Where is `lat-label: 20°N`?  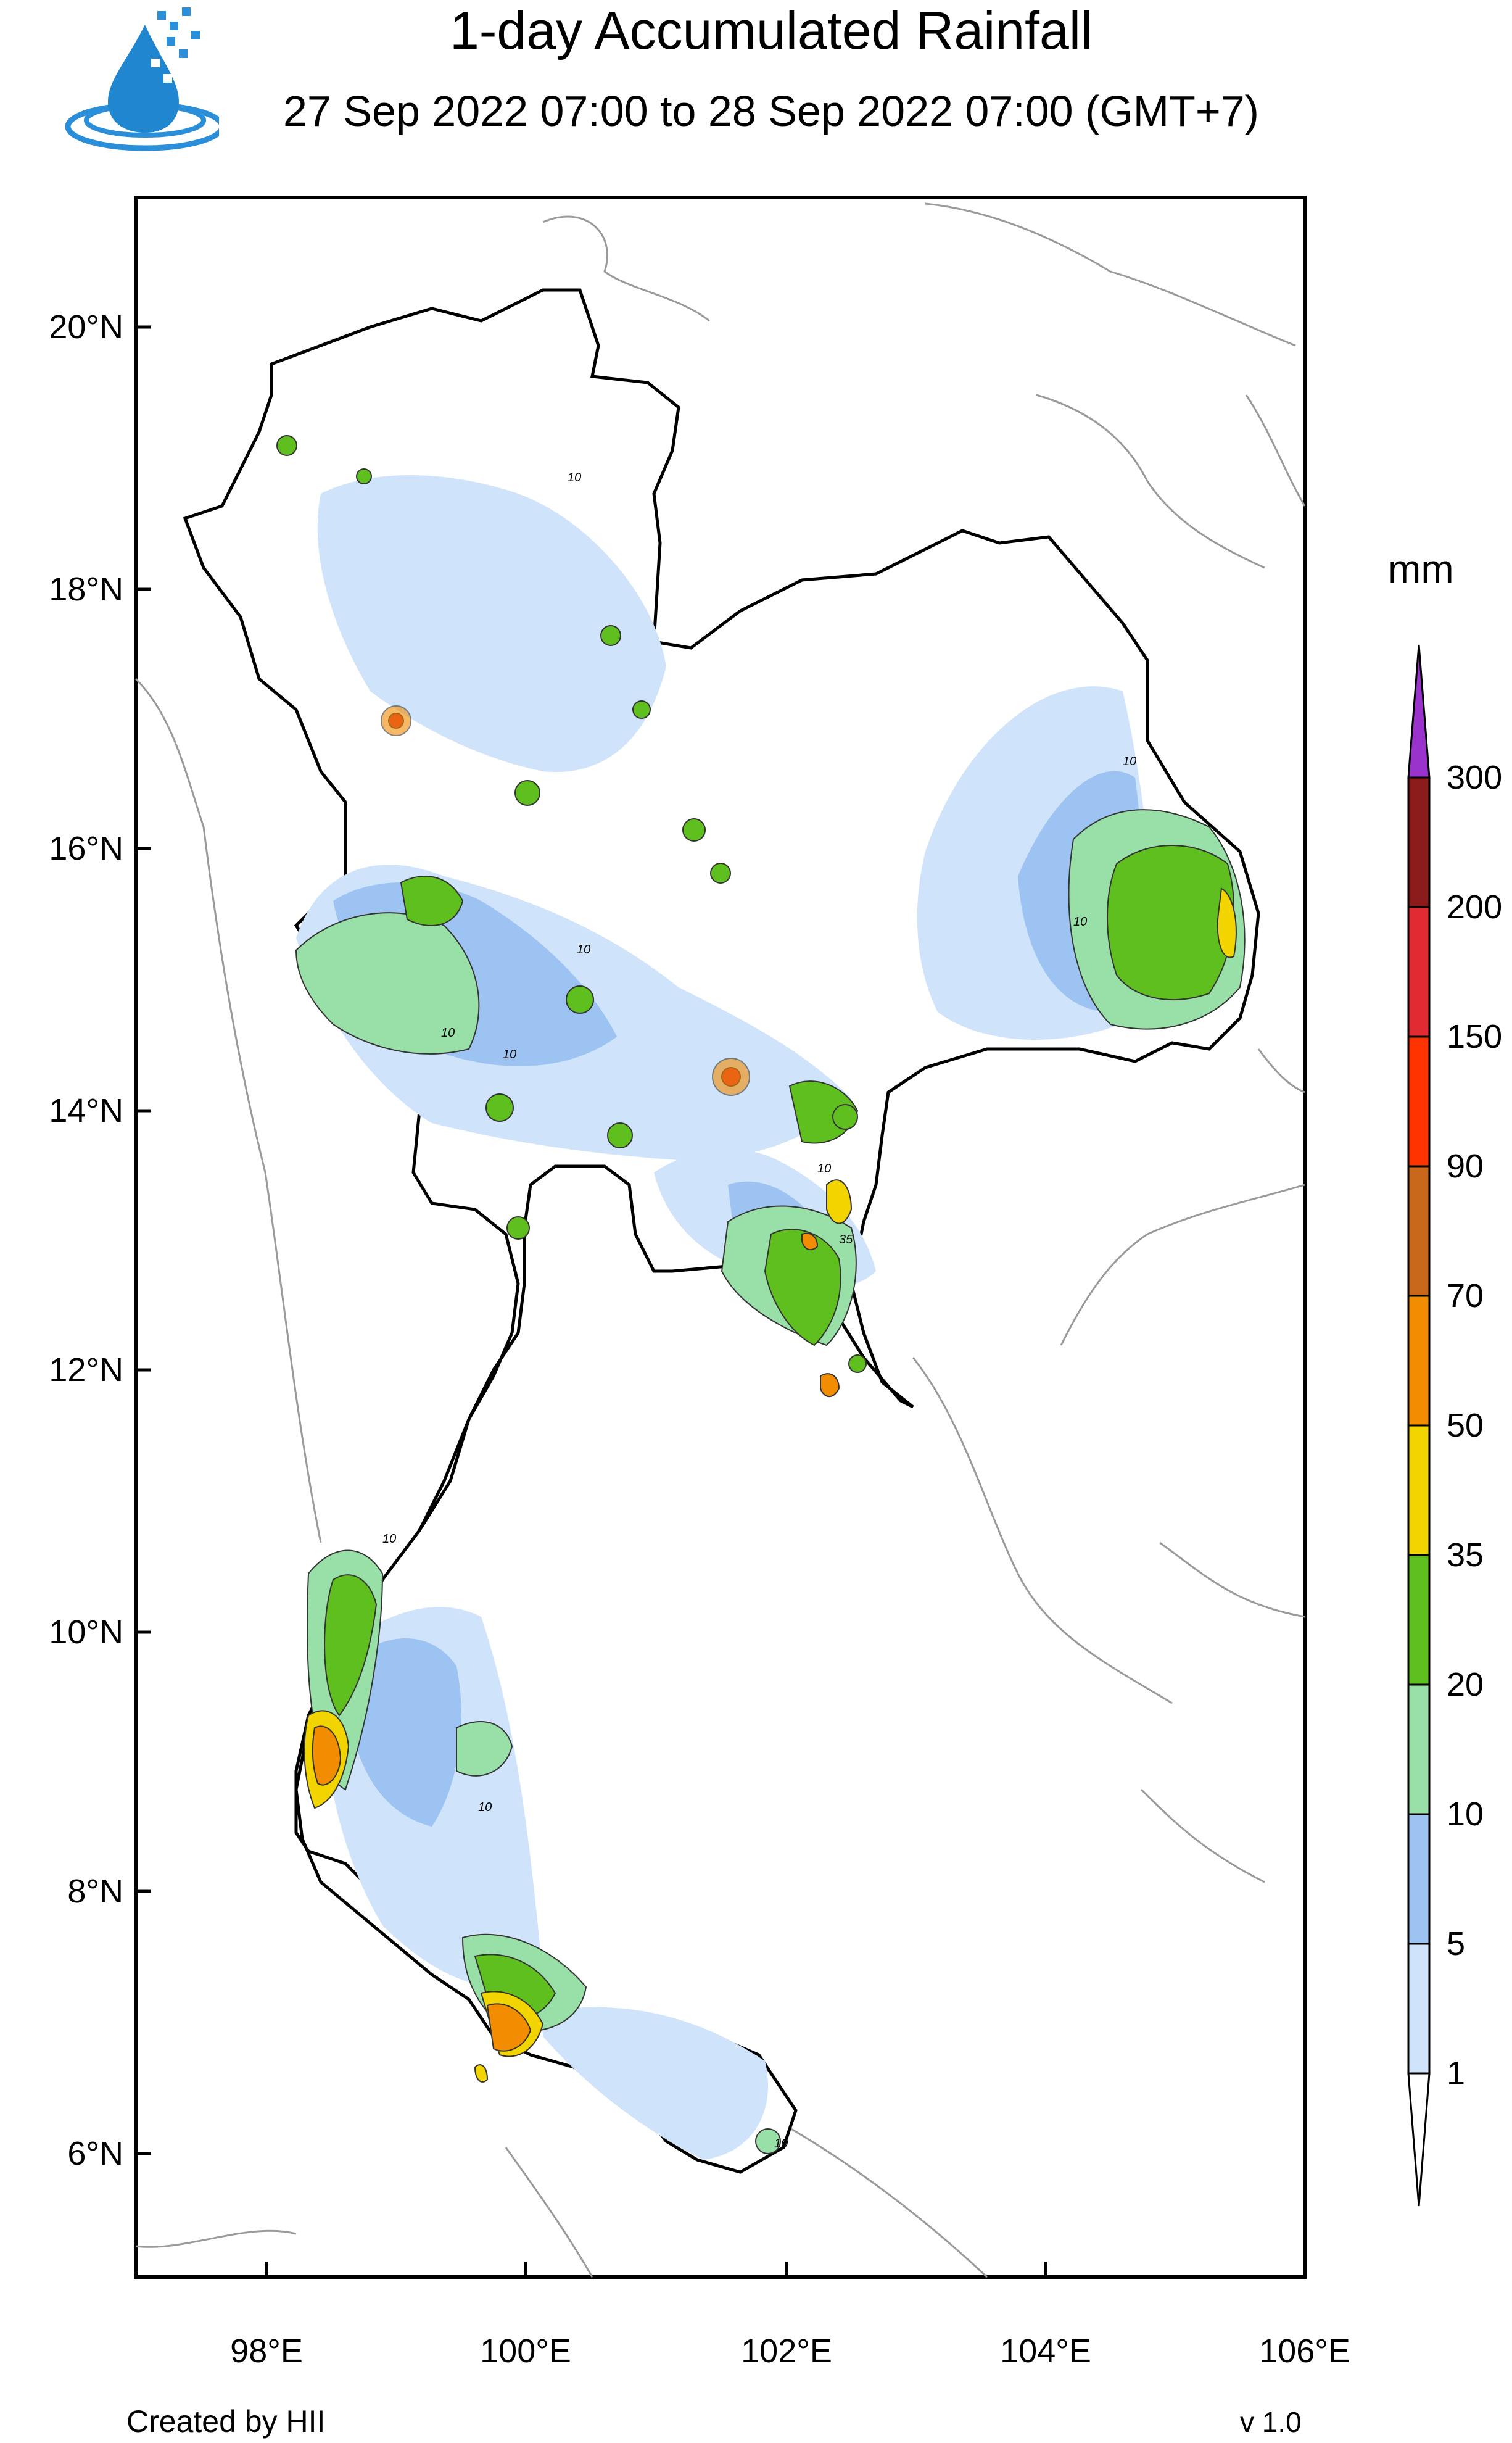 lat-label: 20°N is located at coordinates (86, 327).